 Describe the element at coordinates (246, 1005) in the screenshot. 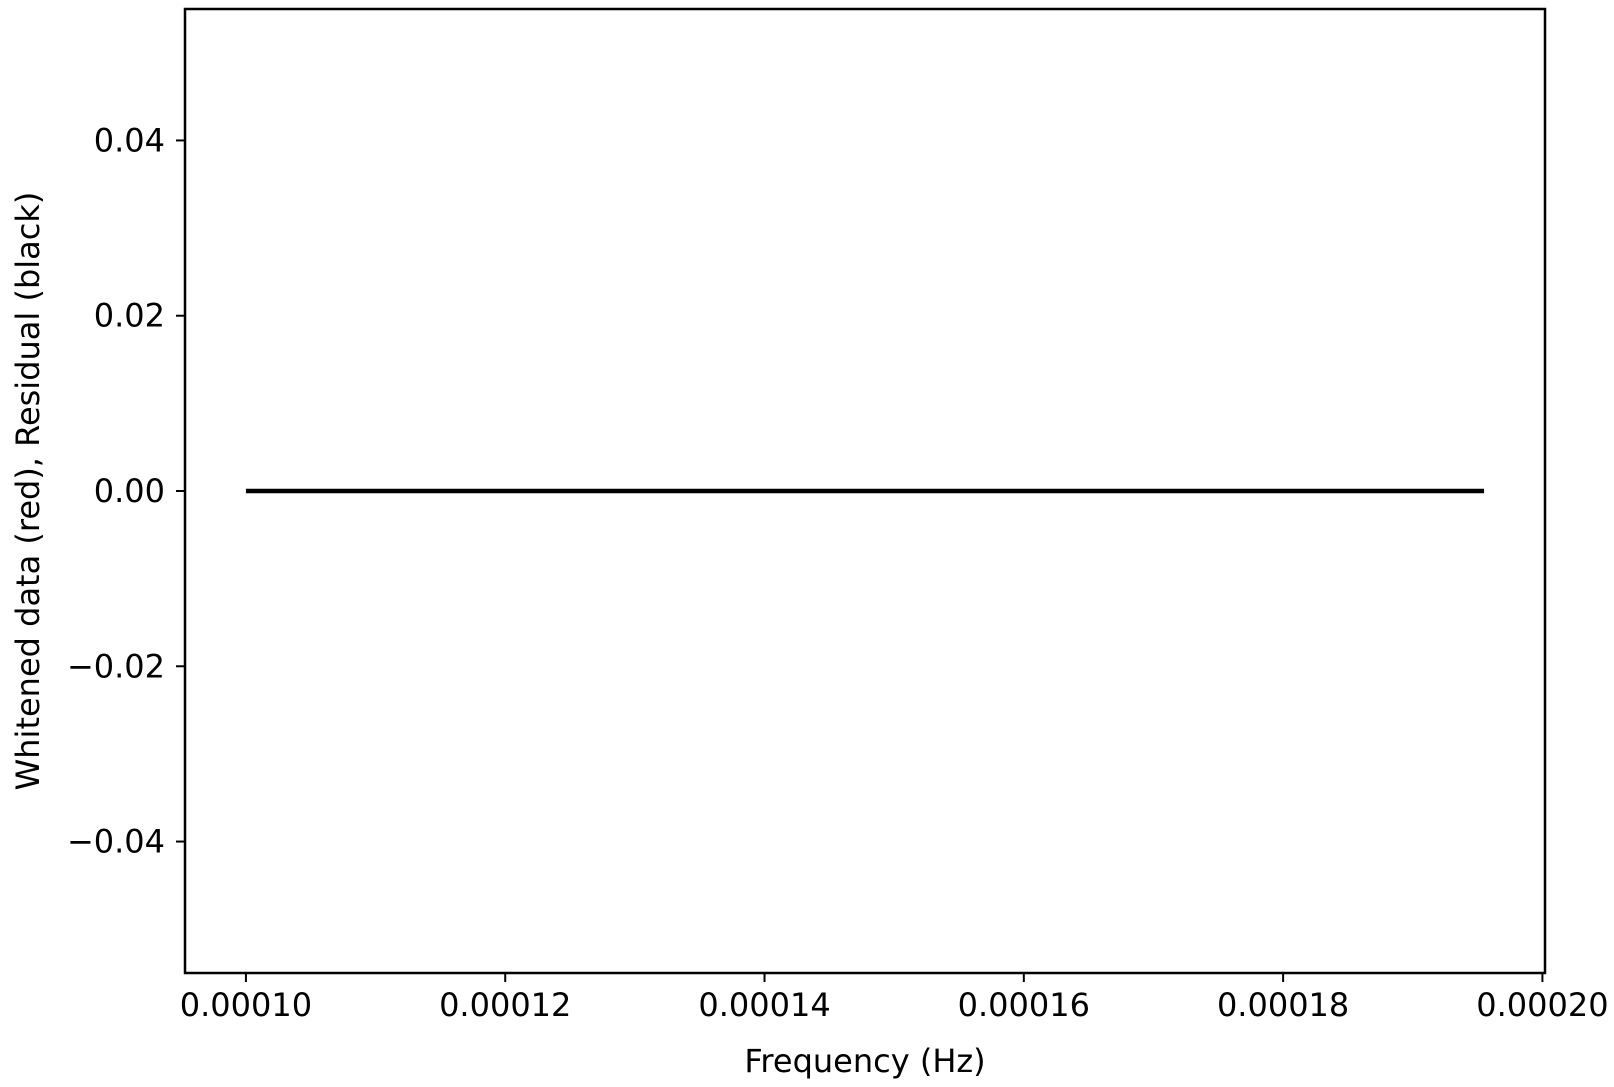

I see `x-tick-label: 0.00010` at that location.